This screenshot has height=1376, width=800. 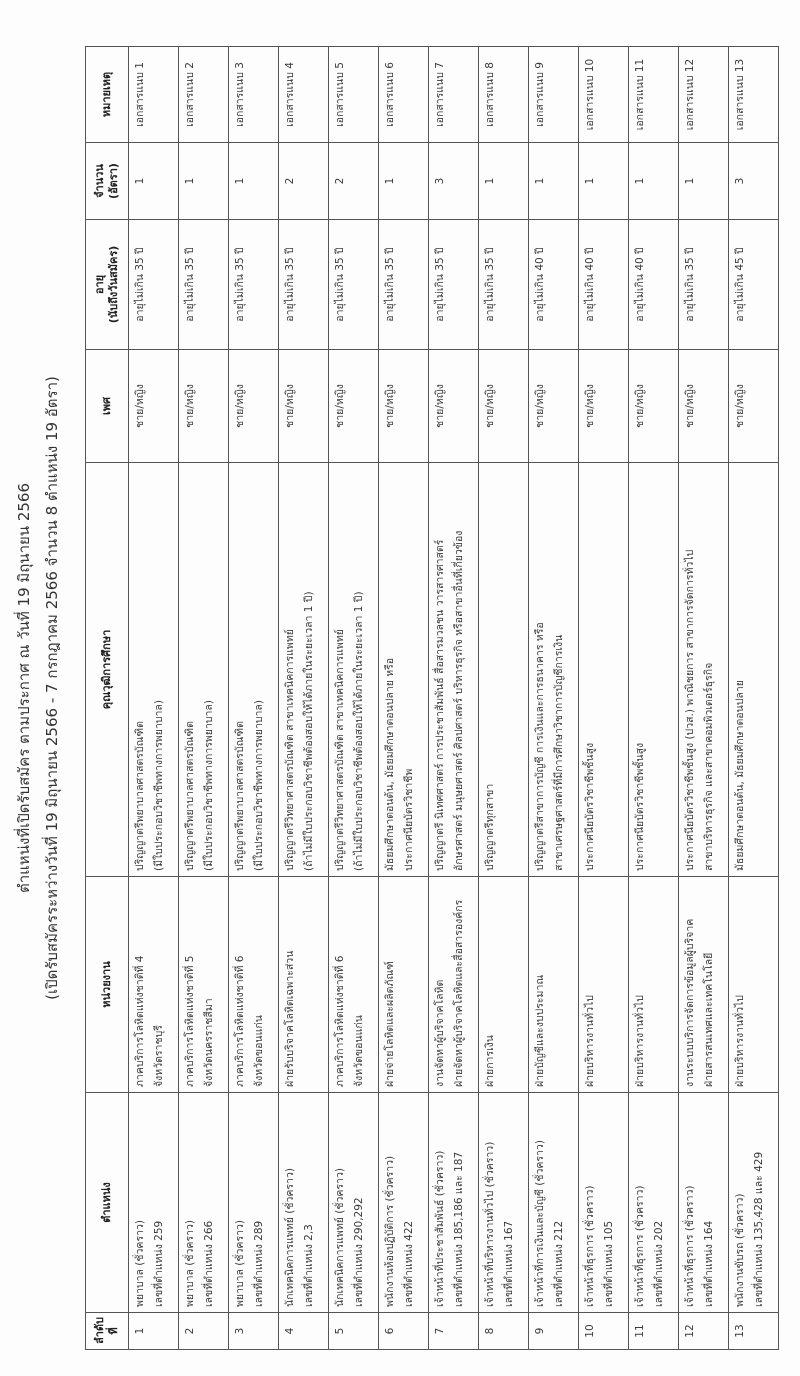 What do you see at coordinates (653, 94) in the screenshot?
I see `cell-remark: เอกสารแนบ 11` at bounding box center [653, 94].